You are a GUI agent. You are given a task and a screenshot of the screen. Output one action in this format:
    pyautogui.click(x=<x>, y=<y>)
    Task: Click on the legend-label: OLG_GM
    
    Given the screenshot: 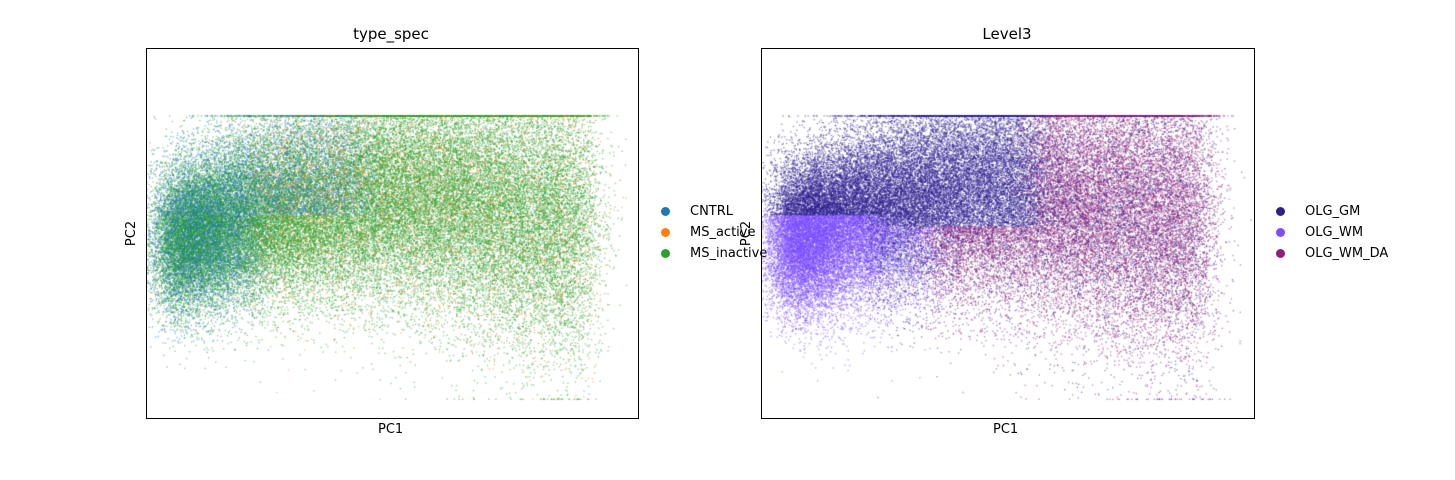 What is the action you would take?
    pyautogui.click(x=1333, y=211)
    